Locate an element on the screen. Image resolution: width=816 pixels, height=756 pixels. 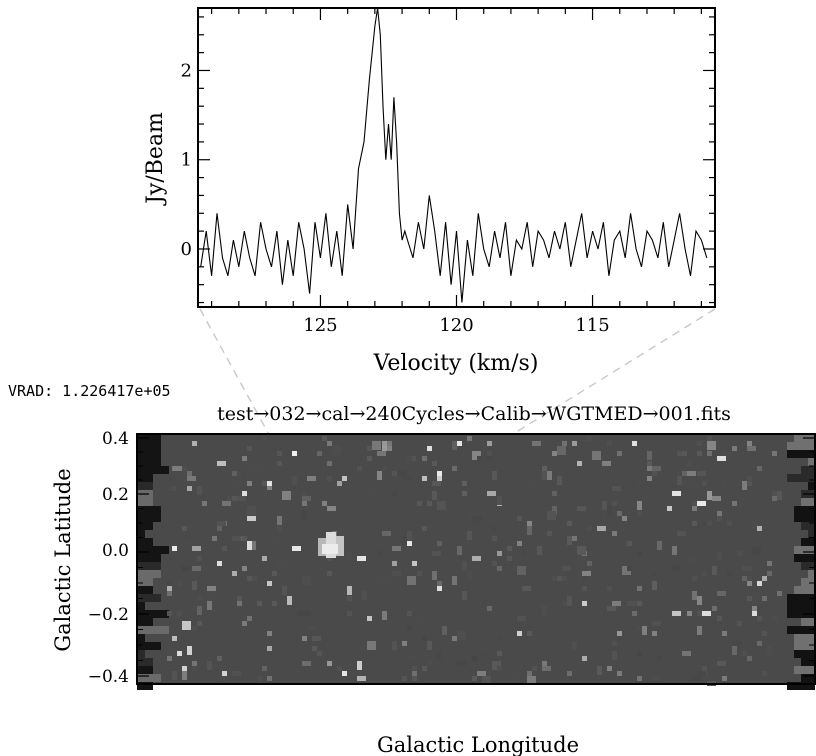
bright-source is located at coordinates (331, 545).